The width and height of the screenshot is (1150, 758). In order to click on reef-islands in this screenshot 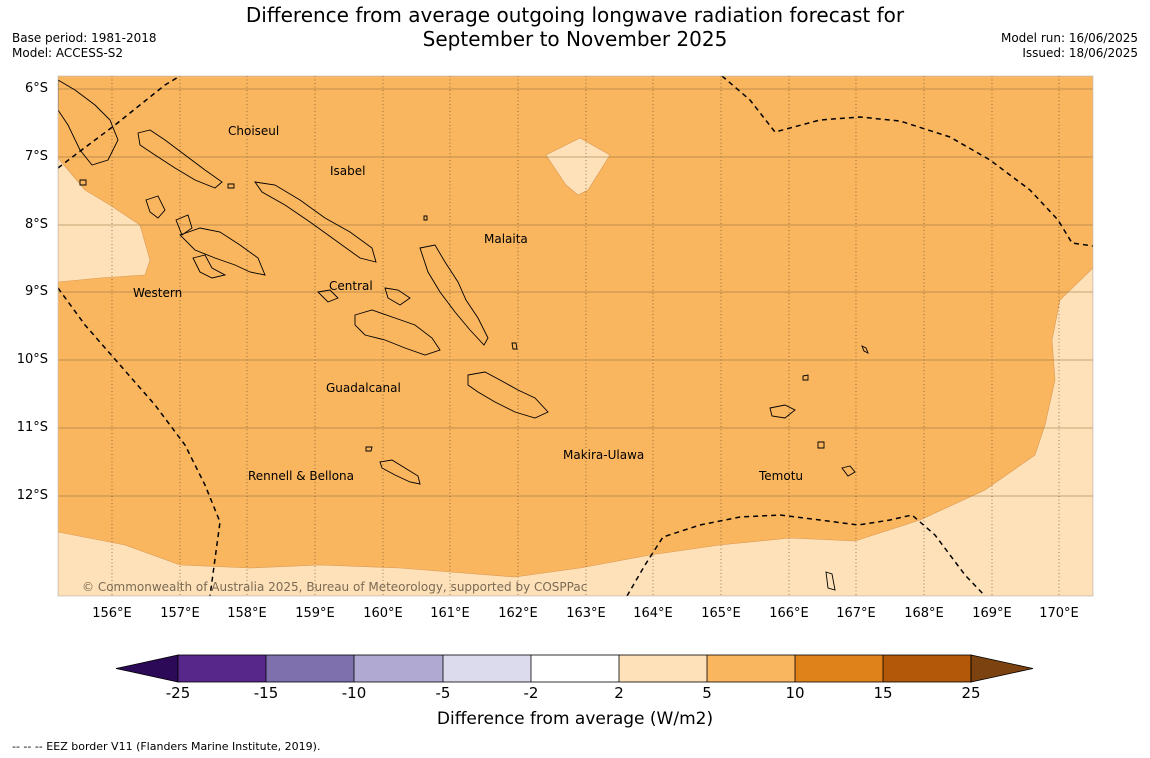, I will do `click(805, 377)`.